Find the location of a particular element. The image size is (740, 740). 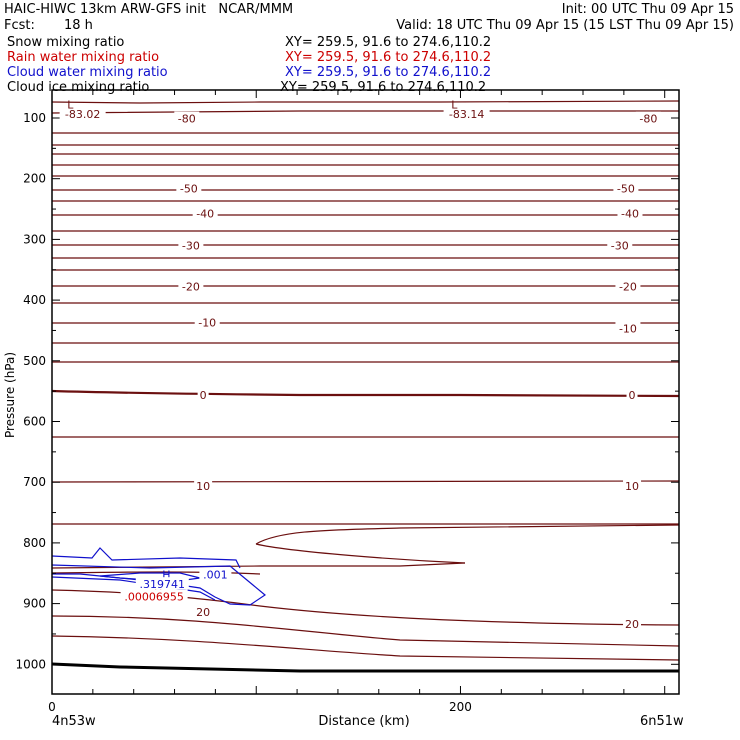

terrain-line is located at coordinates (365, 667).